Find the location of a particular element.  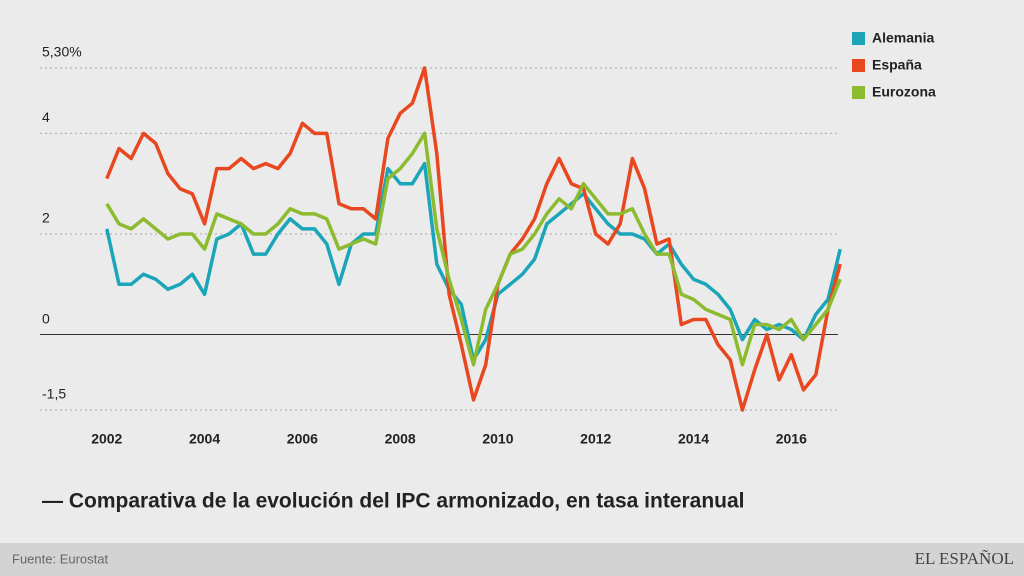

x-tick-label: 2002 is located at coordinates (106, 439).